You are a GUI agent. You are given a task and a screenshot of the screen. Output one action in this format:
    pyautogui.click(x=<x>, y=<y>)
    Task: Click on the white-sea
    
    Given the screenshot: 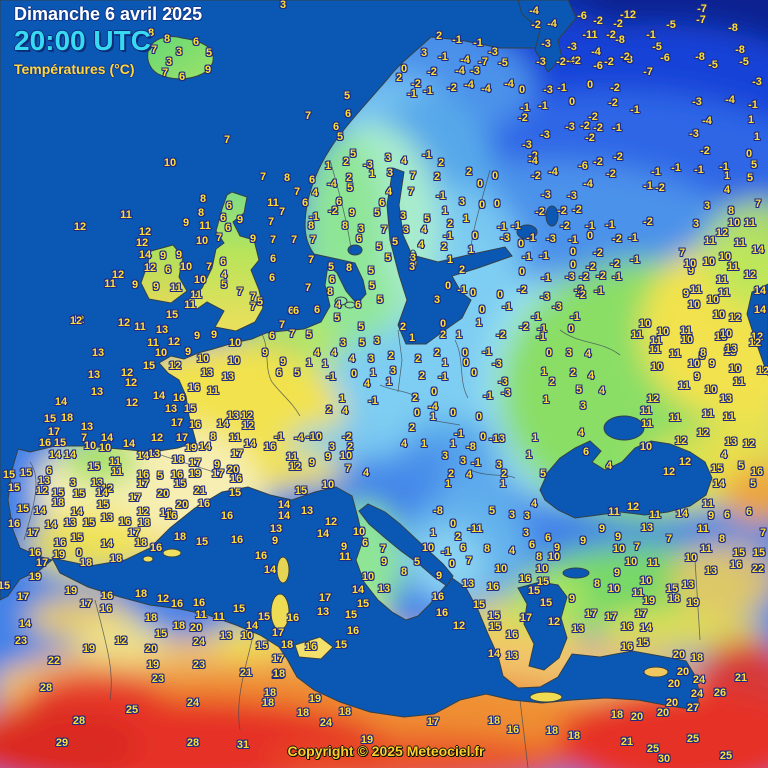 What is the action you would take?
    pyautogui.click(x=547, y=36)
    